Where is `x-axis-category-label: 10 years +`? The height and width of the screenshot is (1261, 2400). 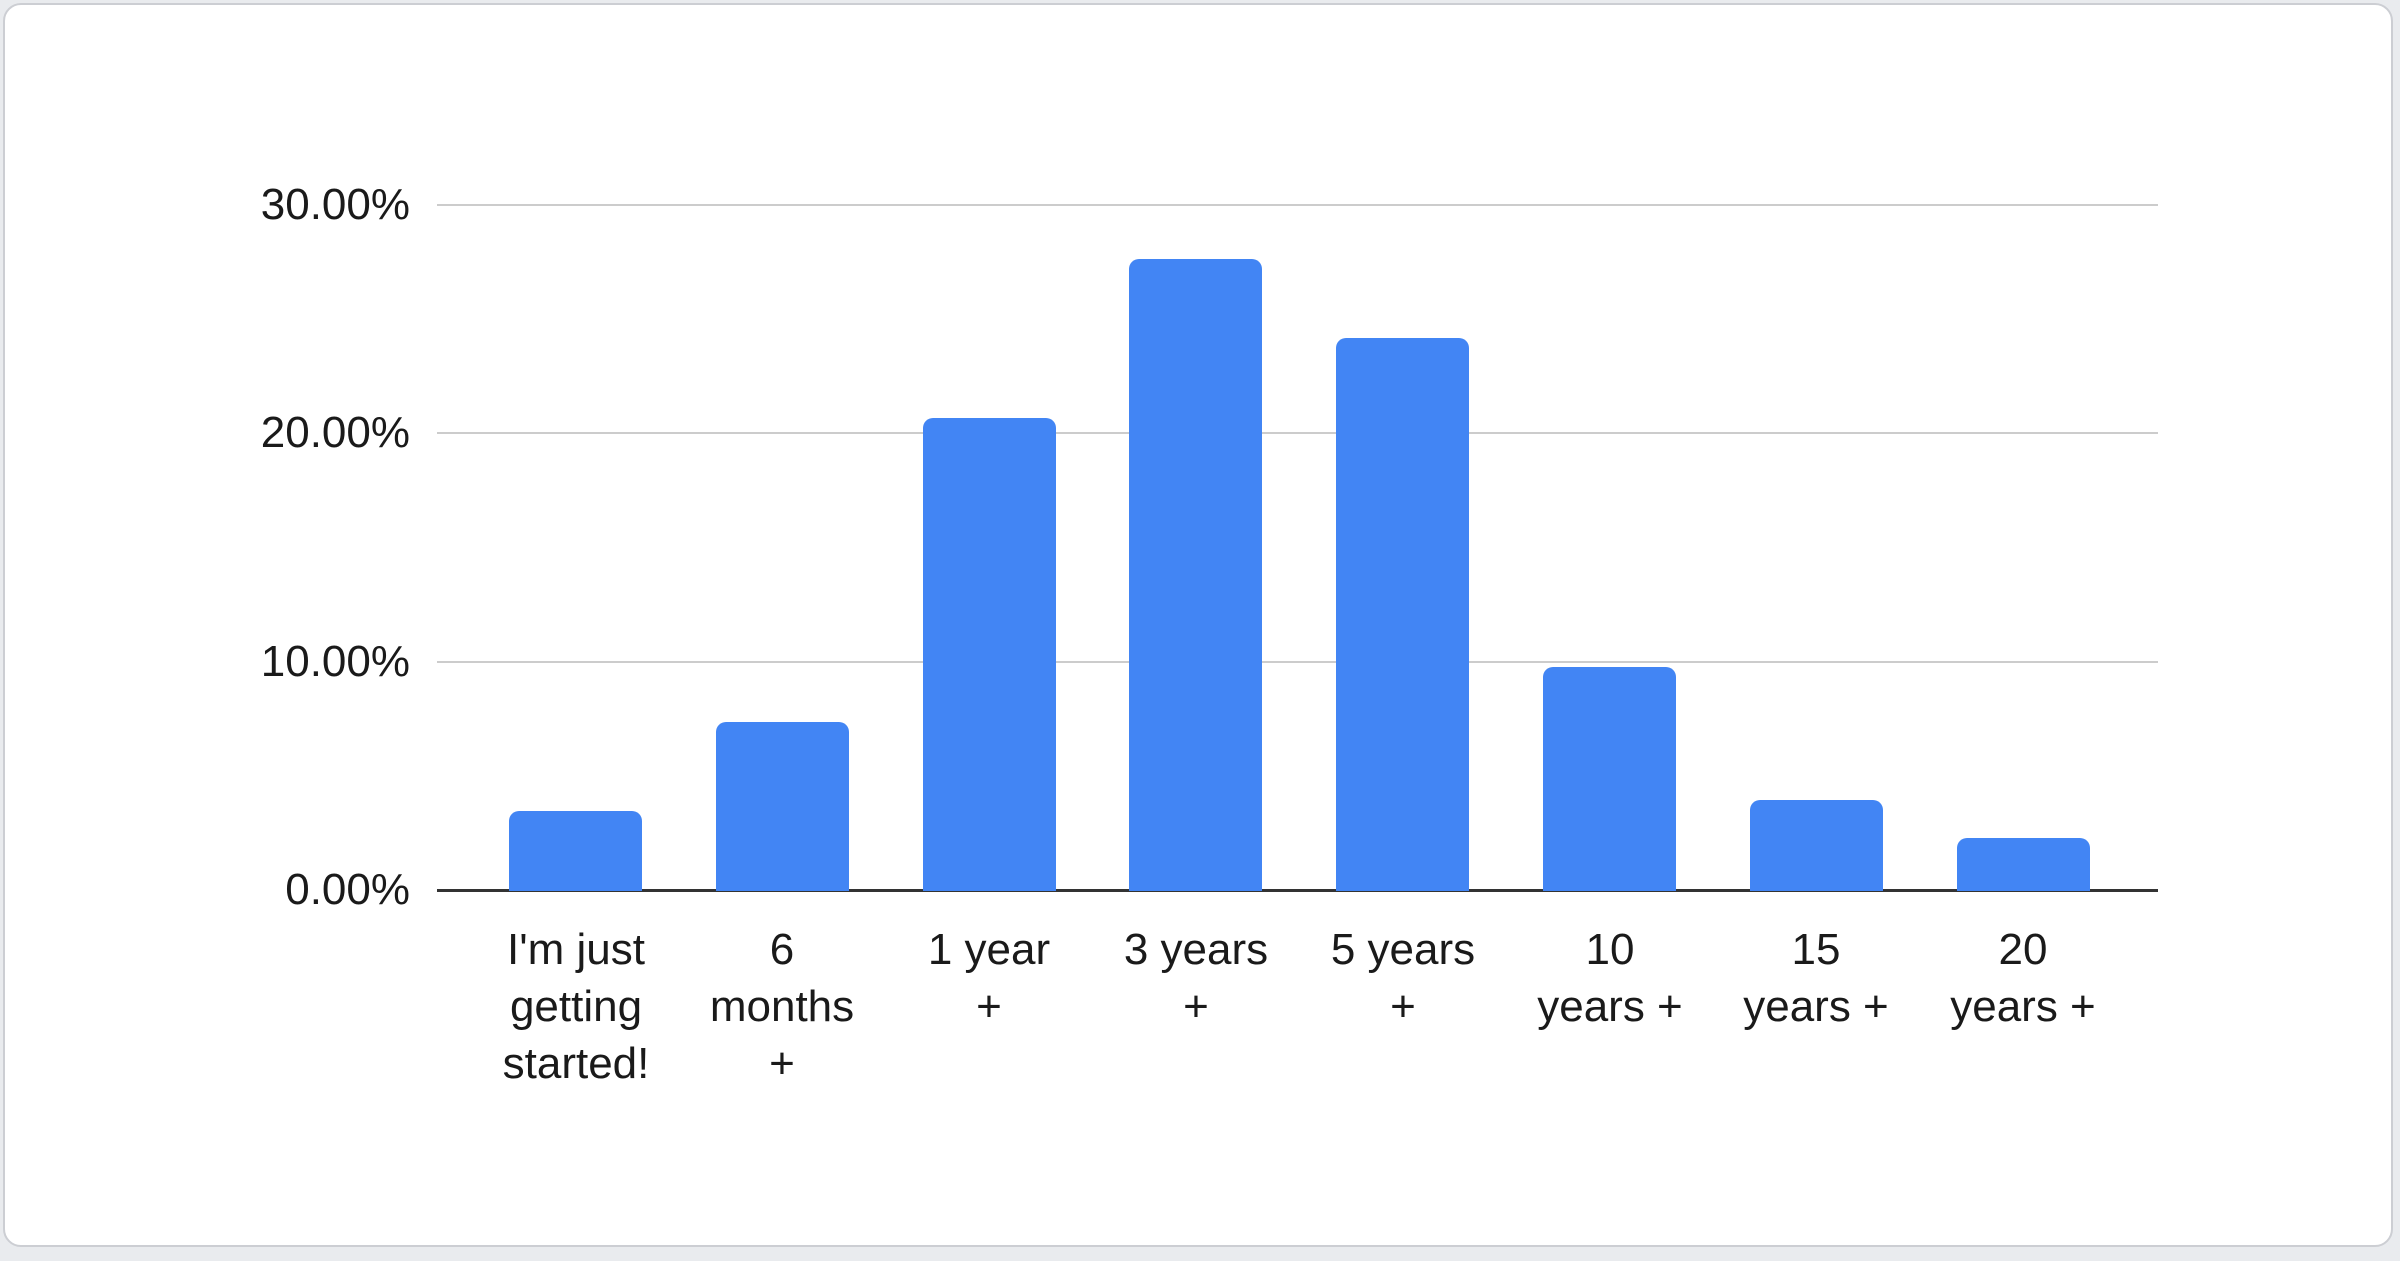 x-axis-category-label: 10 years + is located at coordinates (1610, 978).